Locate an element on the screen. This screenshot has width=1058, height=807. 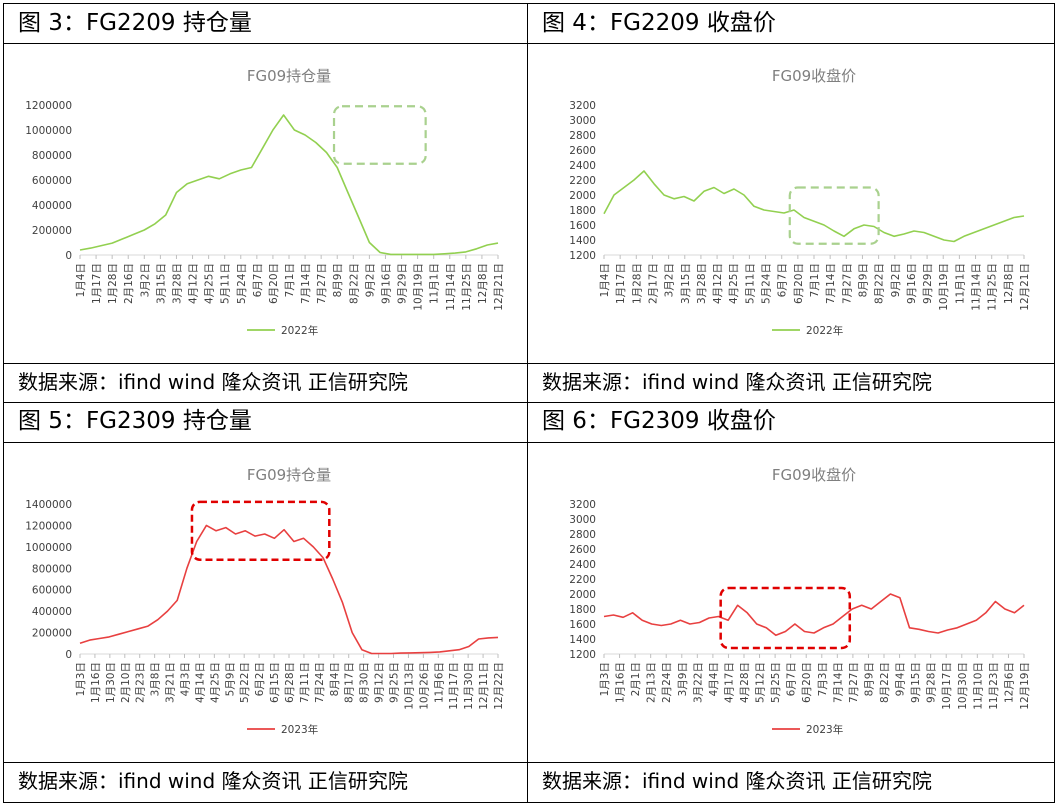
x-tick-label: 8月30日 is located at coordinates (365, 682).